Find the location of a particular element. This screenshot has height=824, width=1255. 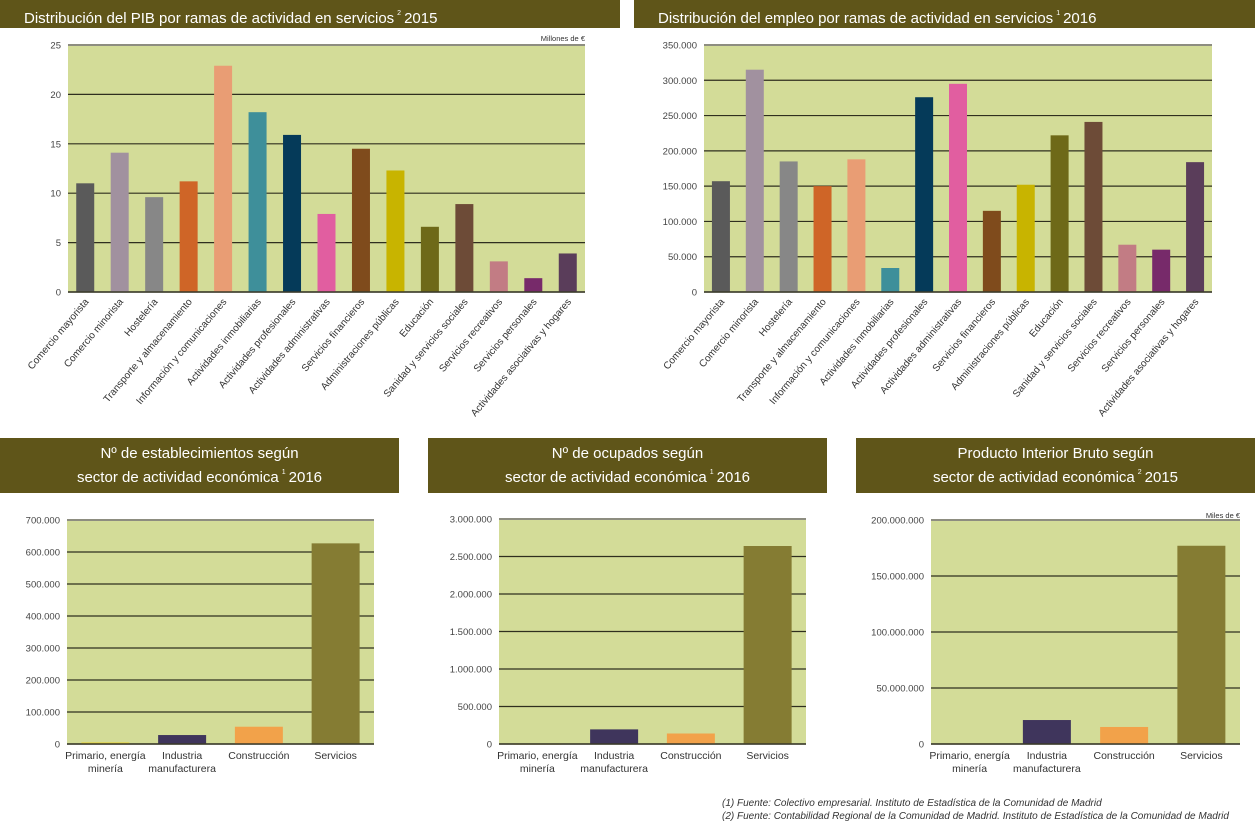

y-tick-label: 400.000 is located at coordinates (43, 617).